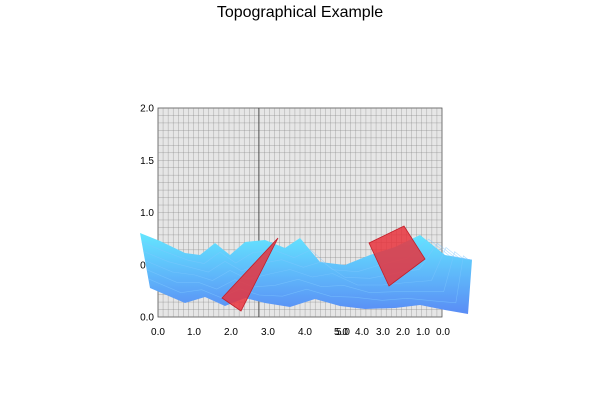  I want to click on x-tick-label-right: 5.0, so click(343, 332).